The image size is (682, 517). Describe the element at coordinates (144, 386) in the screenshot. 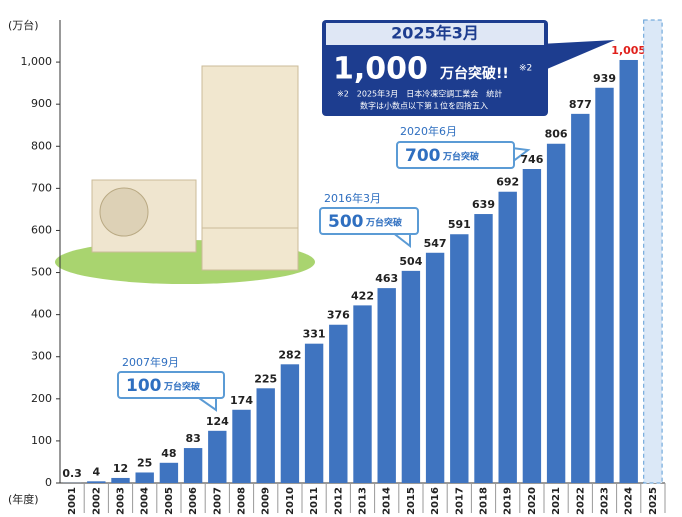

I see `annotation-value: 100` at that location.